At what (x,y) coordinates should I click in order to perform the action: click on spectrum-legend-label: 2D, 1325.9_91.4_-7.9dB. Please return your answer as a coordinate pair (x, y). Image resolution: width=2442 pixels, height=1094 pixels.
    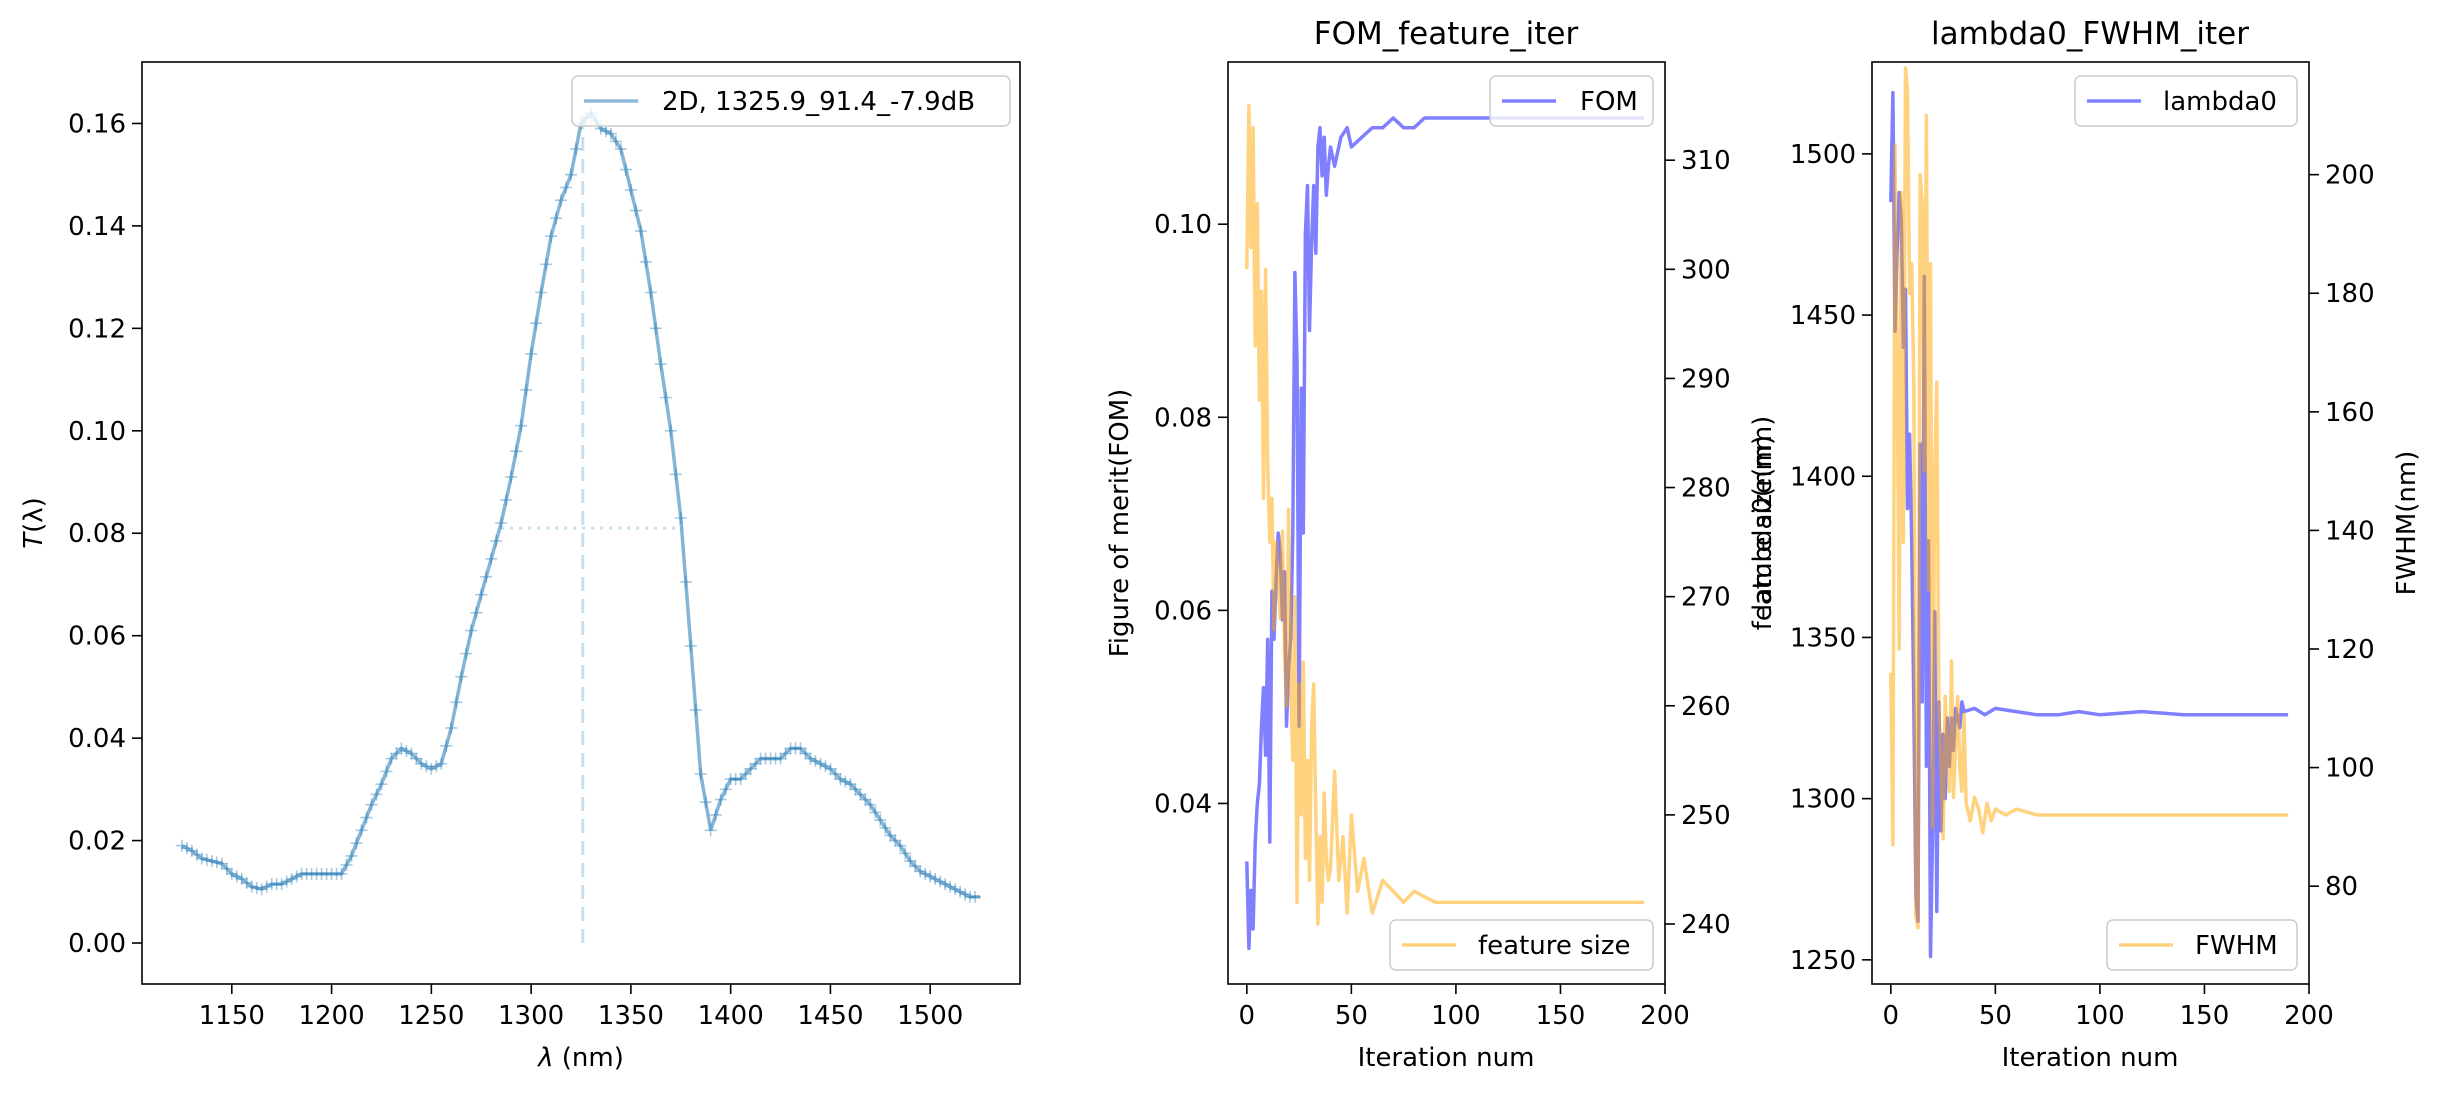
    Looking at the image, I should click on (818, 102).